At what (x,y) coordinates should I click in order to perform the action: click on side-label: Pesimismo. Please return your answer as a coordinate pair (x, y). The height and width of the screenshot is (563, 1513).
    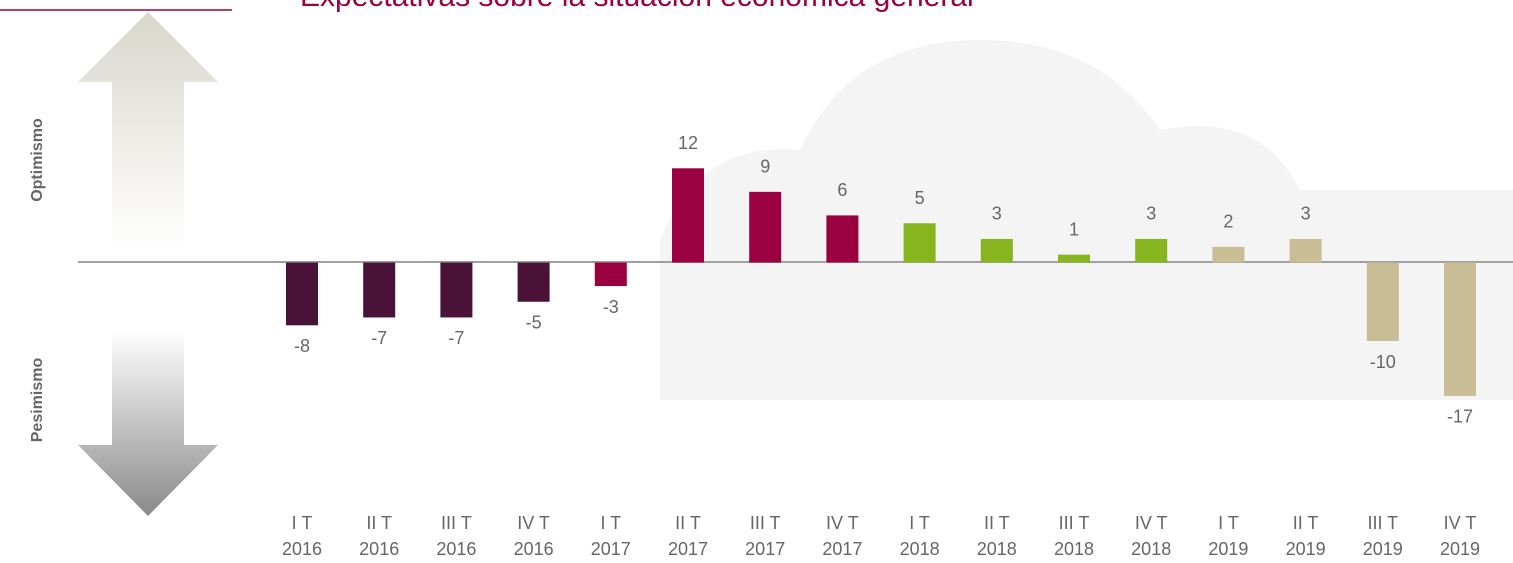
    Looking at the image, I should click on (37, 400).